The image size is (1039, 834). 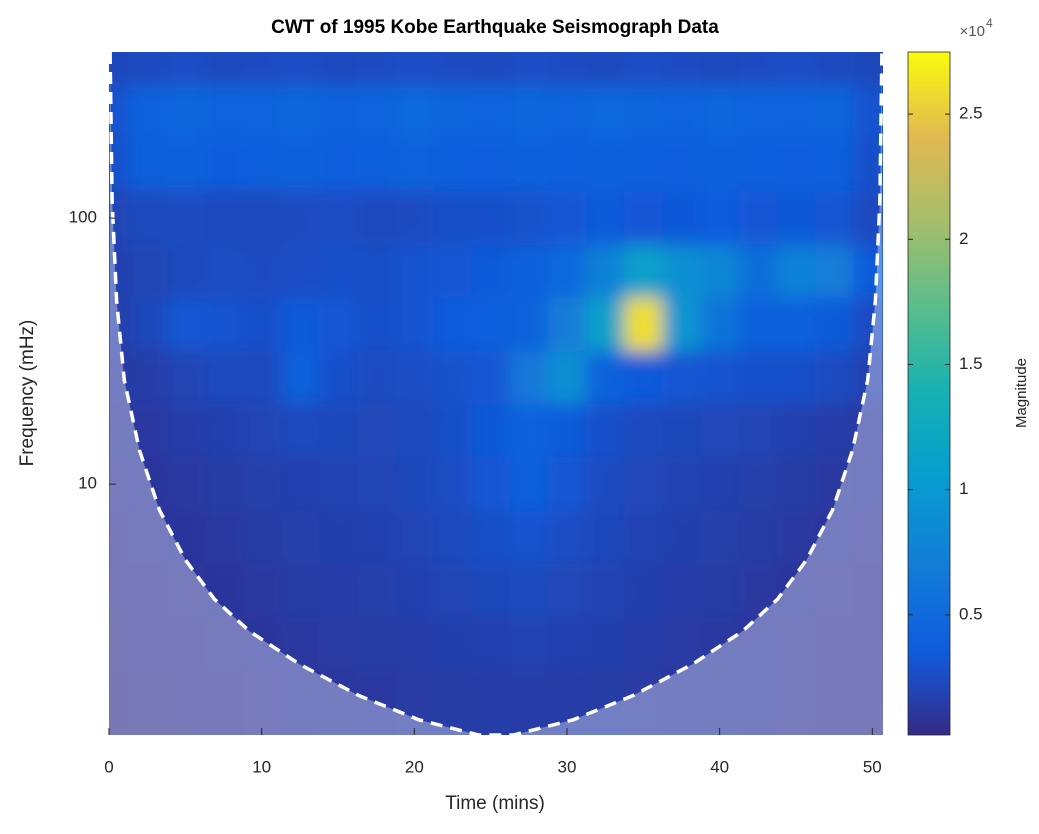 What do you see at coordinates (1021, 393) in the screenshot?
I see `colorbar-label: Magnitude` at bounding box center [1021, 393].